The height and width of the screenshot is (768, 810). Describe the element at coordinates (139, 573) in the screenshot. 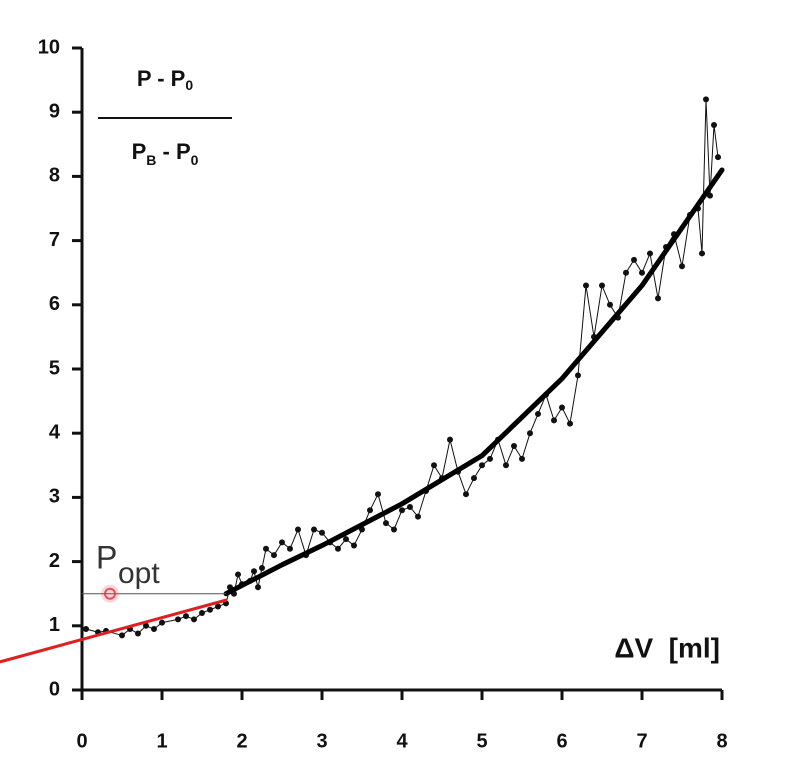

I see `annotation-sub: opt` at that location.